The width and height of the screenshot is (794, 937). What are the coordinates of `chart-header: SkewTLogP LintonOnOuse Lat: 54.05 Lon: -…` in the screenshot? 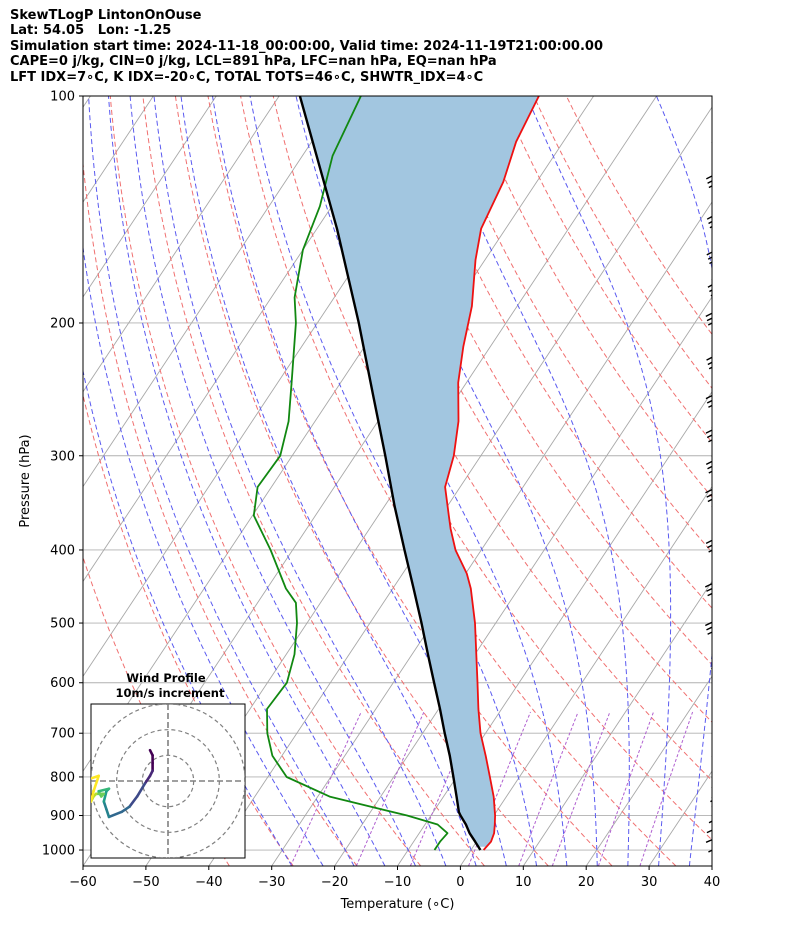 It's located at (306, 46).